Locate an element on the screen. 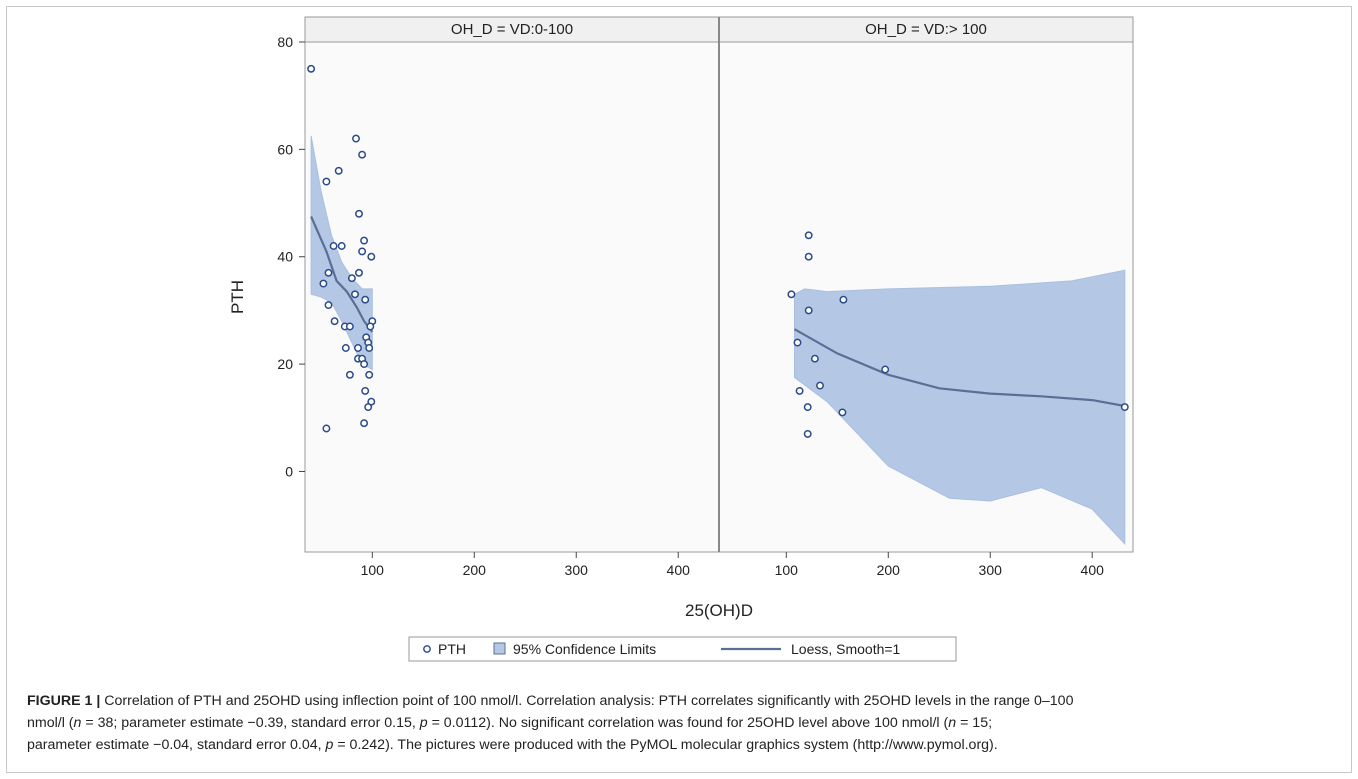 The width and height of the screenshot is (1358, 779). y-tick-label: 20 is located at coordinates (285, 364).